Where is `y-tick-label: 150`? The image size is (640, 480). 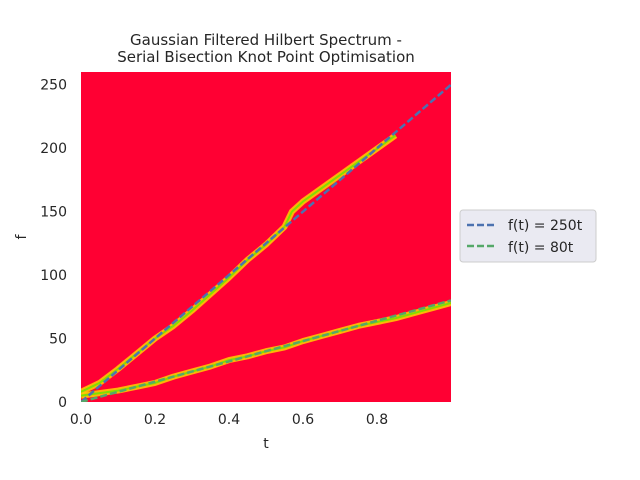 y-tick-label: 150 is located at coordinates (53, 213).